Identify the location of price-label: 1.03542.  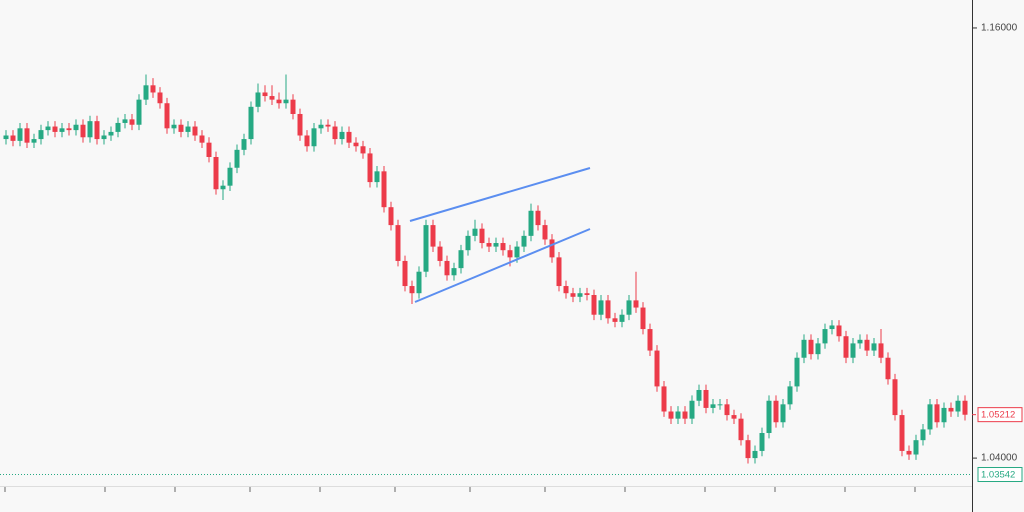
(998, 475).